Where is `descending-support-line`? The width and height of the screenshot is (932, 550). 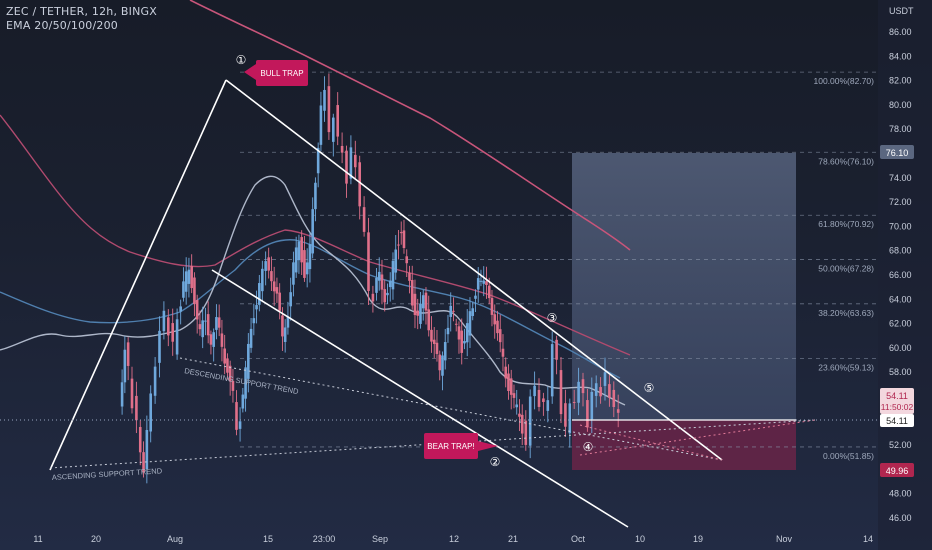
descending-support-line is located at coordinates (451, 409).